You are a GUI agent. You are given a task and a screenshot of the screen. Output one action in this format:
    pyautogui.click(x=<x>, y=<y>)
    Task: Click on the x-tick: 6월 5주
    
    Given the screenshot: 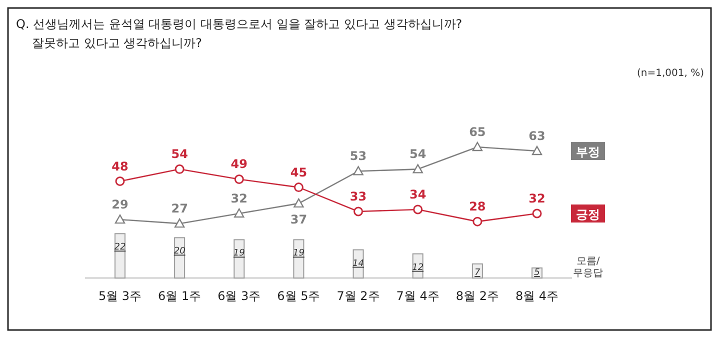 What is the action you would take?
    pyautogui.click(x=298, y=296)
    